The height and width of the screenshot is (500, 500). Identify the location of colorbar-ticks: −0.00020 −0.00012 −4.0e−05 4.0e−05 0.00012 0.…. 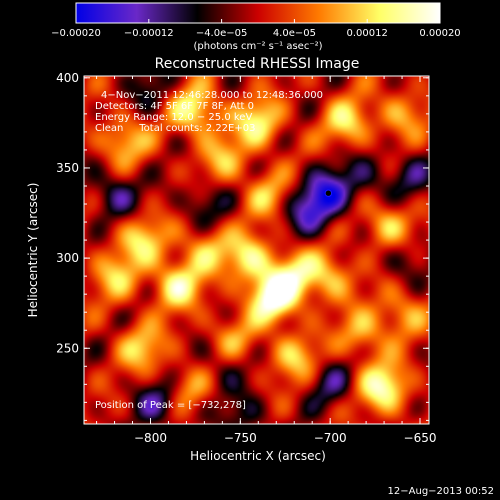
(256, 29).